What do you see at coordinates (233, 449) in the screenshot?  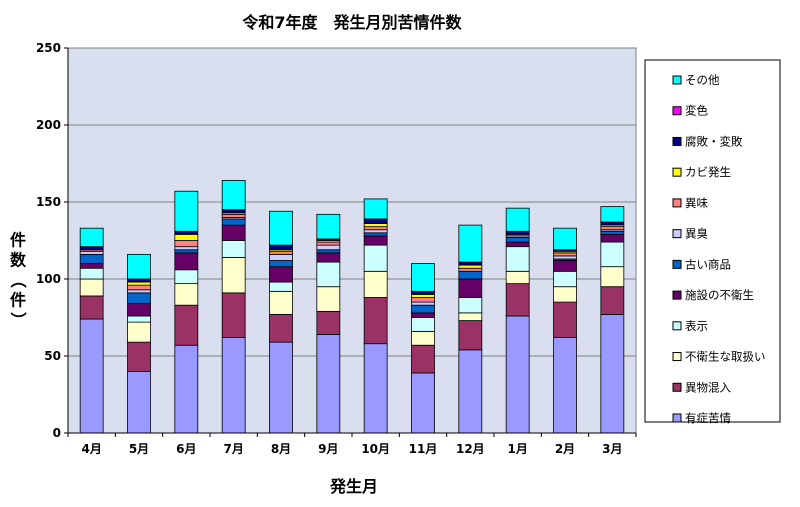 I see `x-tick-label: 7月` at bounding box center [233, 449].